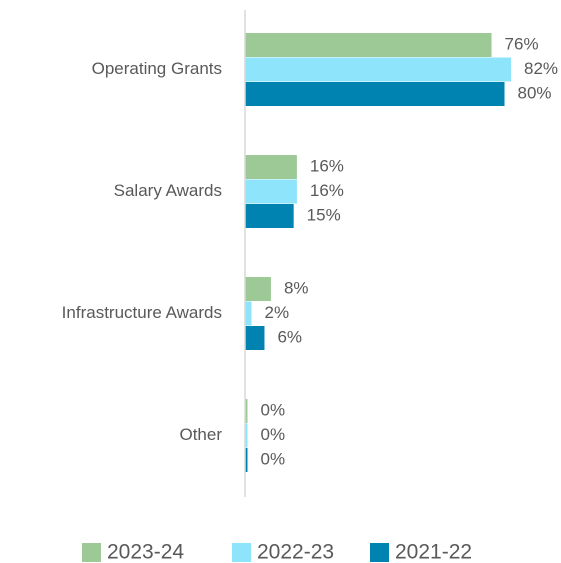 The width and height of the screenshot is (561, 563). What do you see at coordinates (157, 68) in the screenshot?
I see `category-label: Operating Grants` at bounding box center [157, 68].